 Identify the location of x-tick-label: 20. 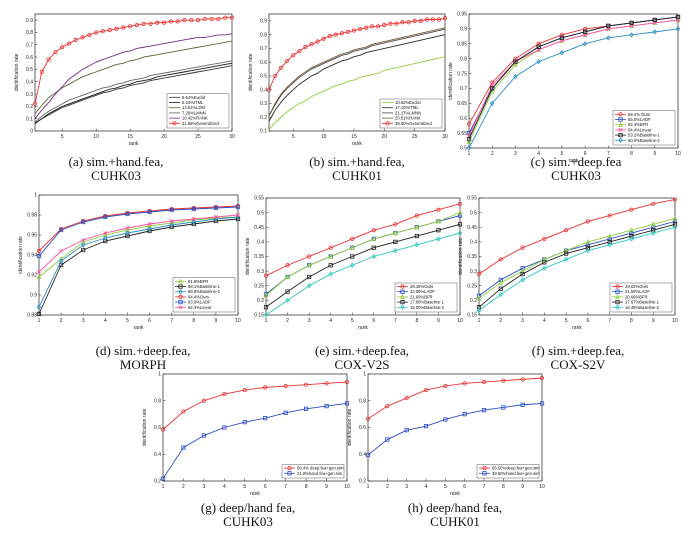
(385, 137).